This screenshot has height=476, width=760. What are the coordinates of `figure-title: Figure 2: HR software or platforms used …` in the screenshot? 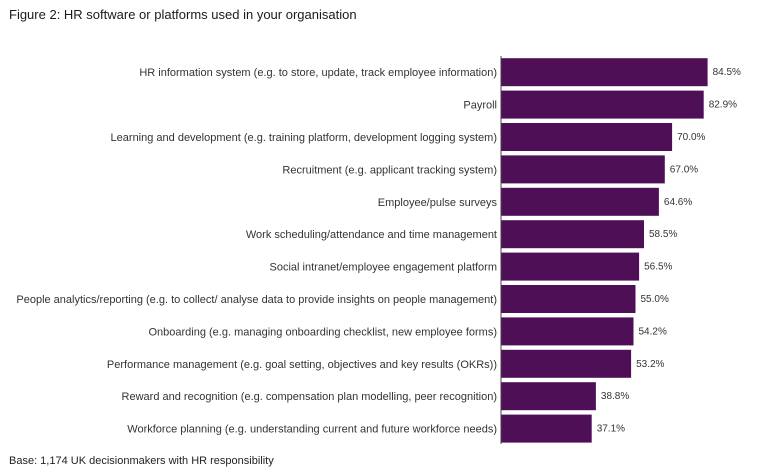 It's located at (183, 14).